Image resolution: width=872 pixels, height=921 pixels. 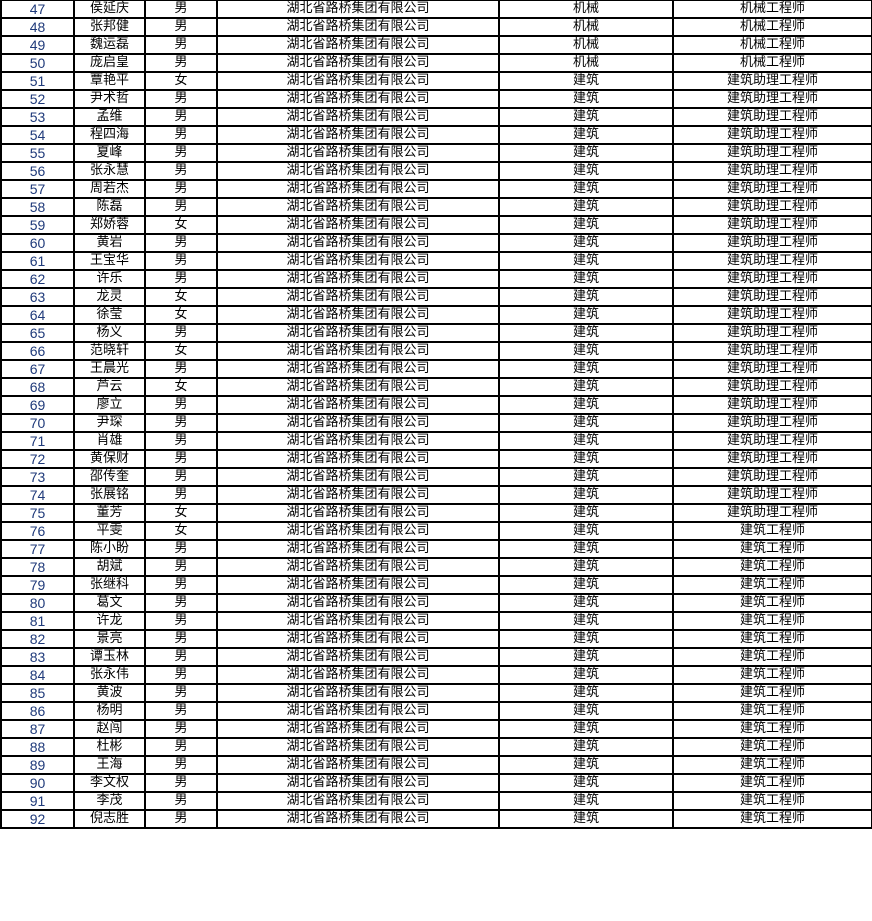 What do you see at coordinates (109, 333) in the screenshot?
I see `name-cell: 杨义` at bounding box center [109, 333].